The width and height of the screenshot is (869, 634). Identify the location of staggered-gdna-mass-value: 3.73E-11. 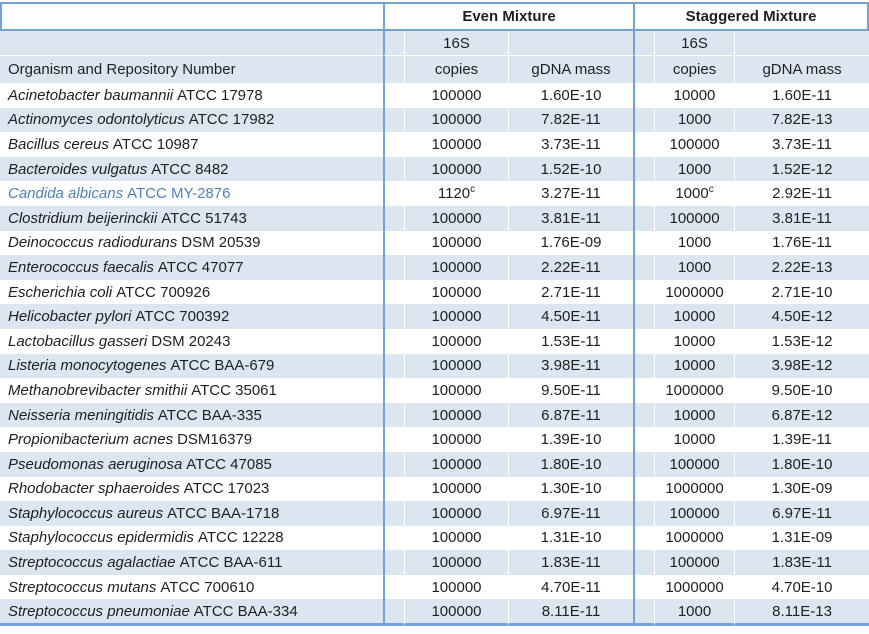
(802, 144).